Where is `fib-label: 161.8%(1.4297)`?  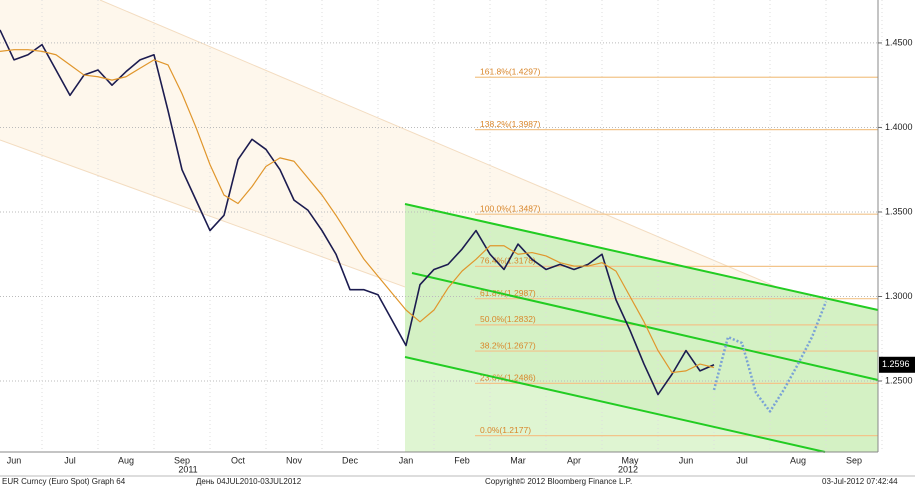 fib-label: 161.8%(1.4297) is located at coordinates (510, 71).